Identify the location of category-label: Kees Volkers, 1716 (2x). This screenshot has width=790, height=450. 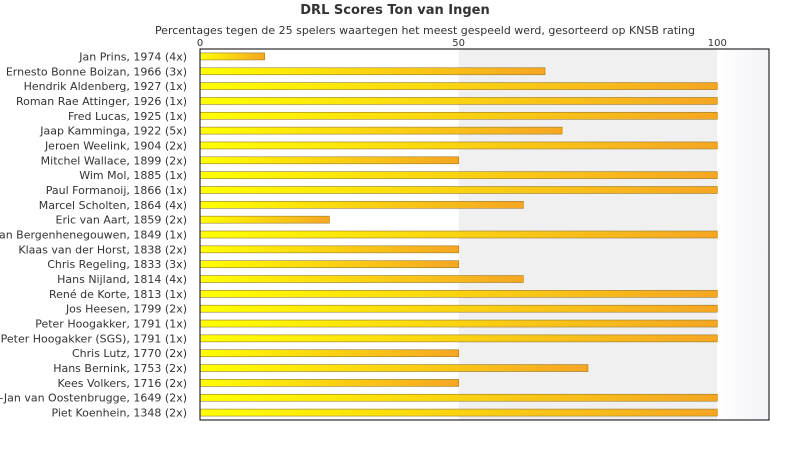
(122, 383).